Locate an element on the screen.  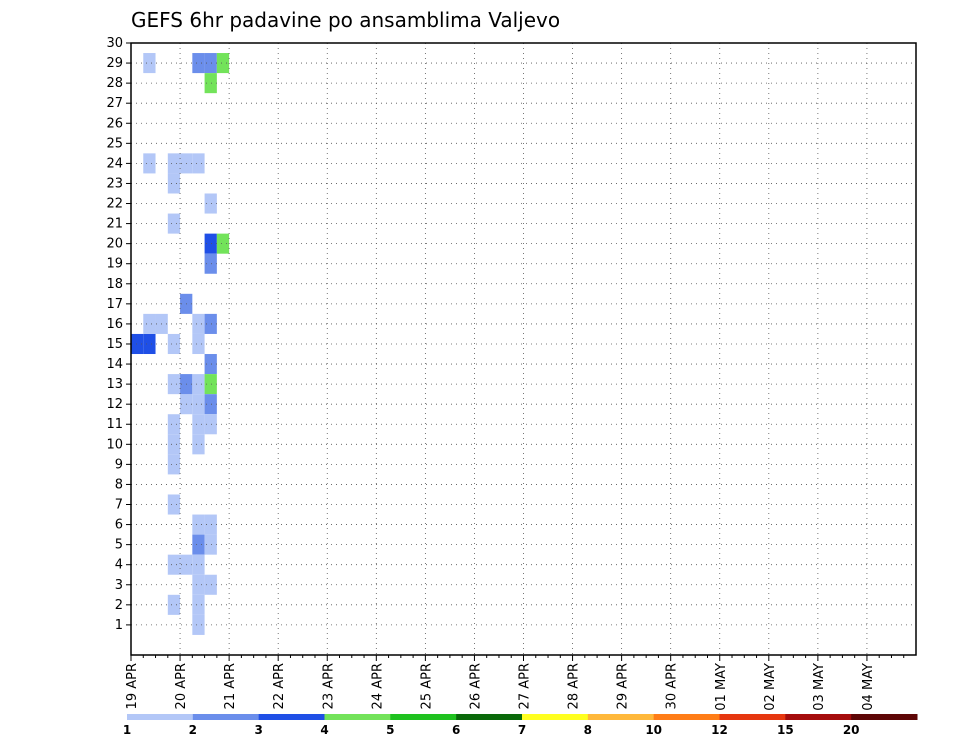
x-tick-label: 01 MAY is located at coordinates (721, 687).